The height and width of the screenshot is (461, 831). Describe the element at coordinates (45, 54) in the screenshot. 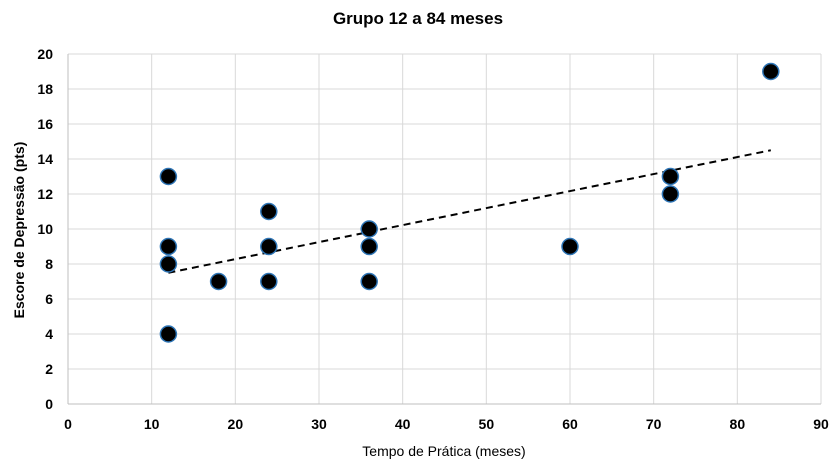

I see `y-tick-label: 20` at that location.